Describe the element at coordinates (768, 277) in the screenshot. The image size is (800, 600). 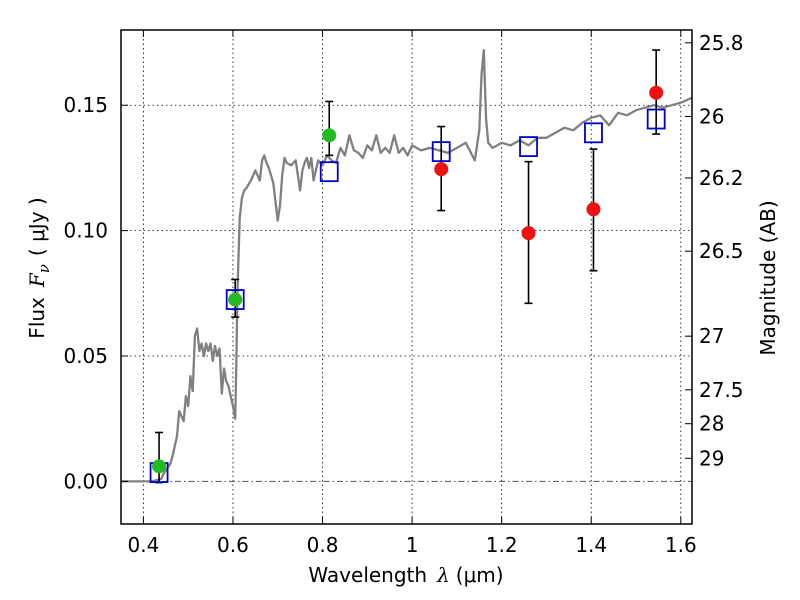
I see `right-axis-label: Magnitude (AB)` at that location.